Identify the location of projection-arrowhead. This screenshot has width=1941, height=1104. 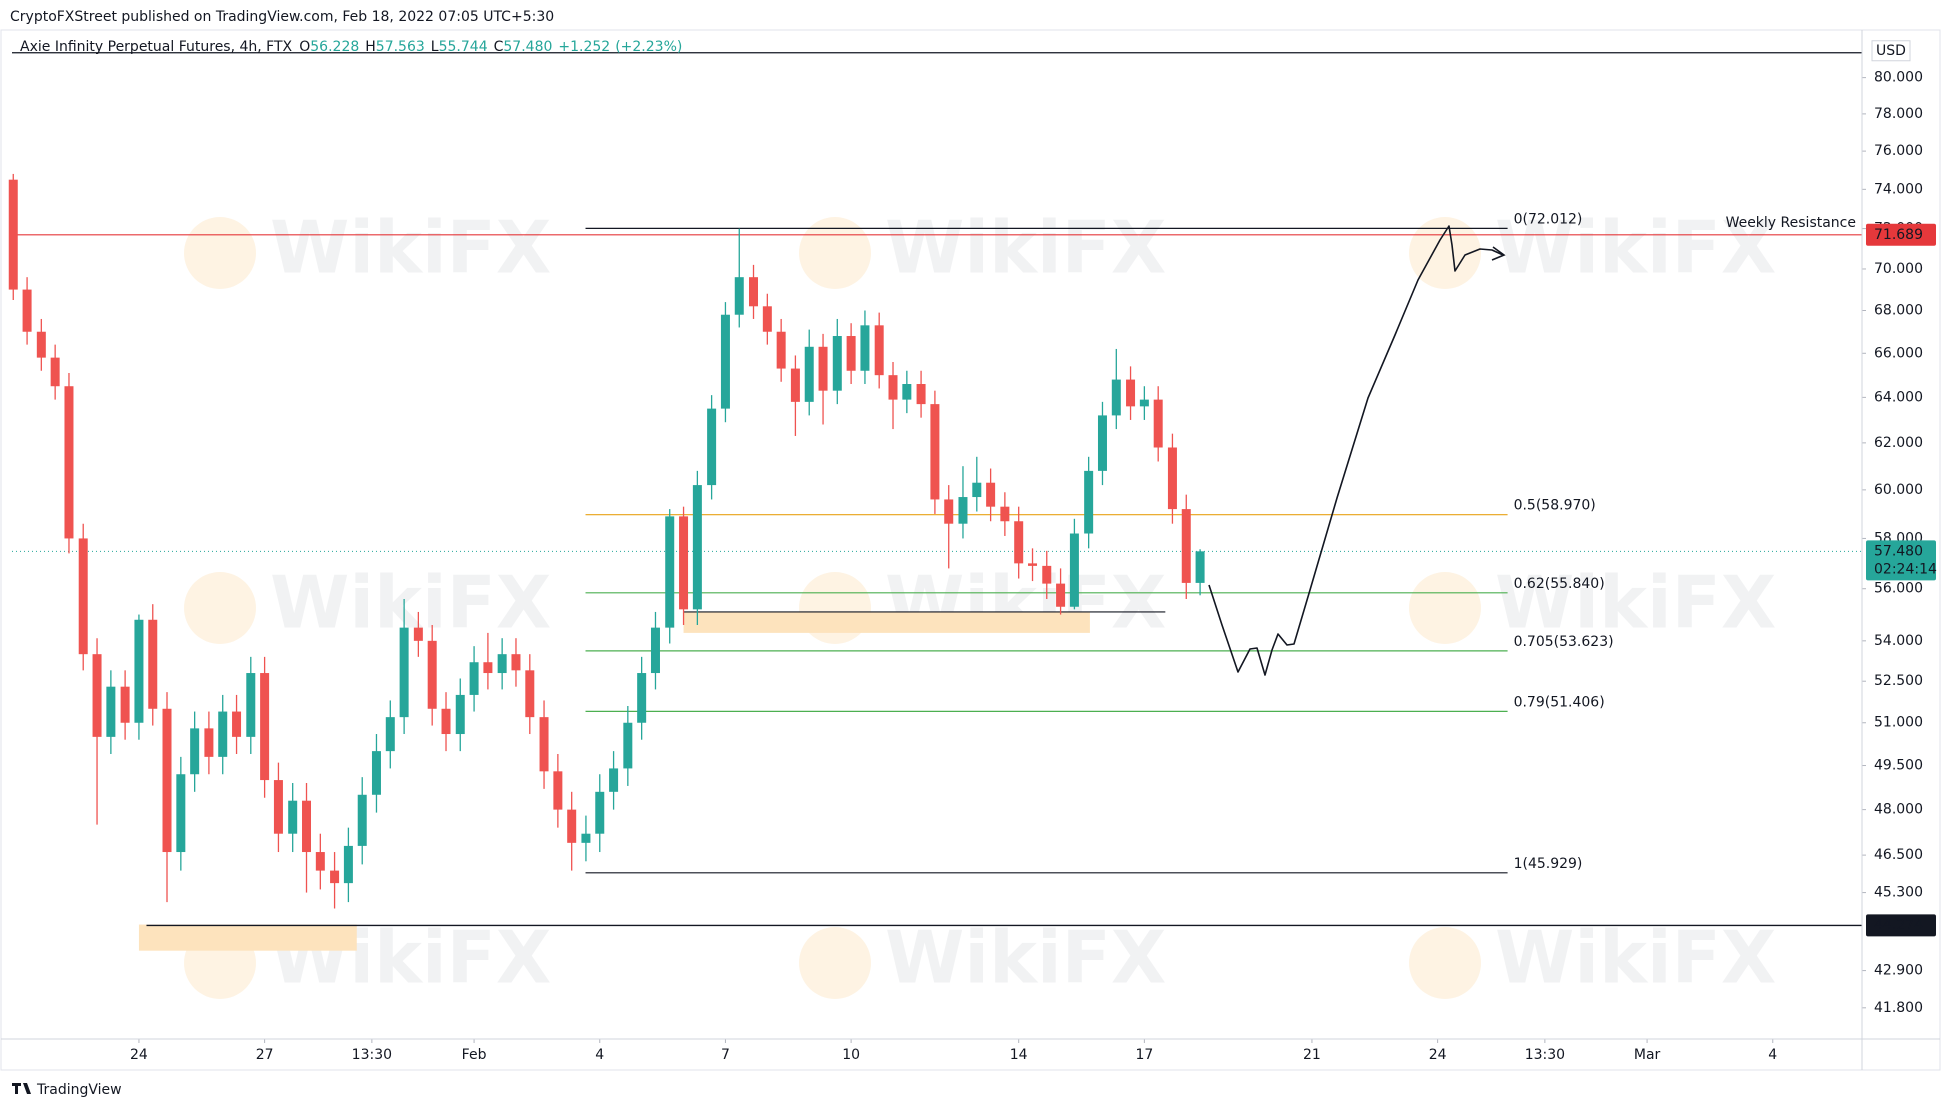
(1498, 253).